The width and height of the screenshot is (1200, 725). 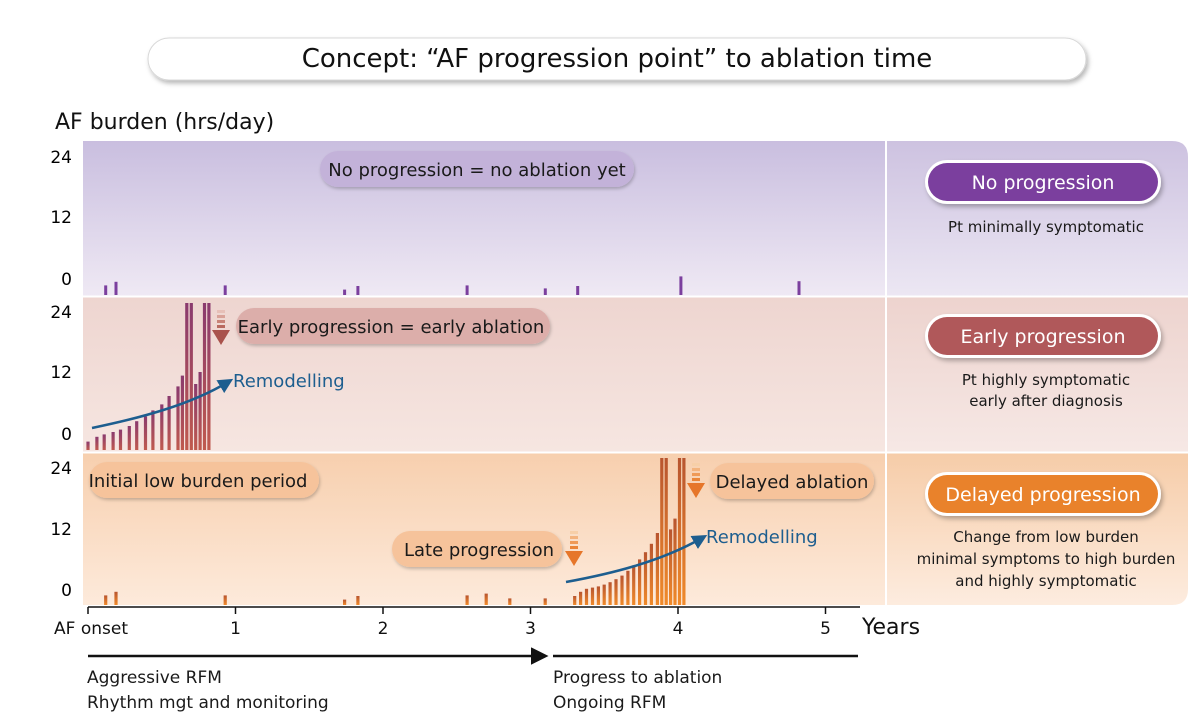 I want to click on badge-delayed-progression, so click(x=1043, y=494).